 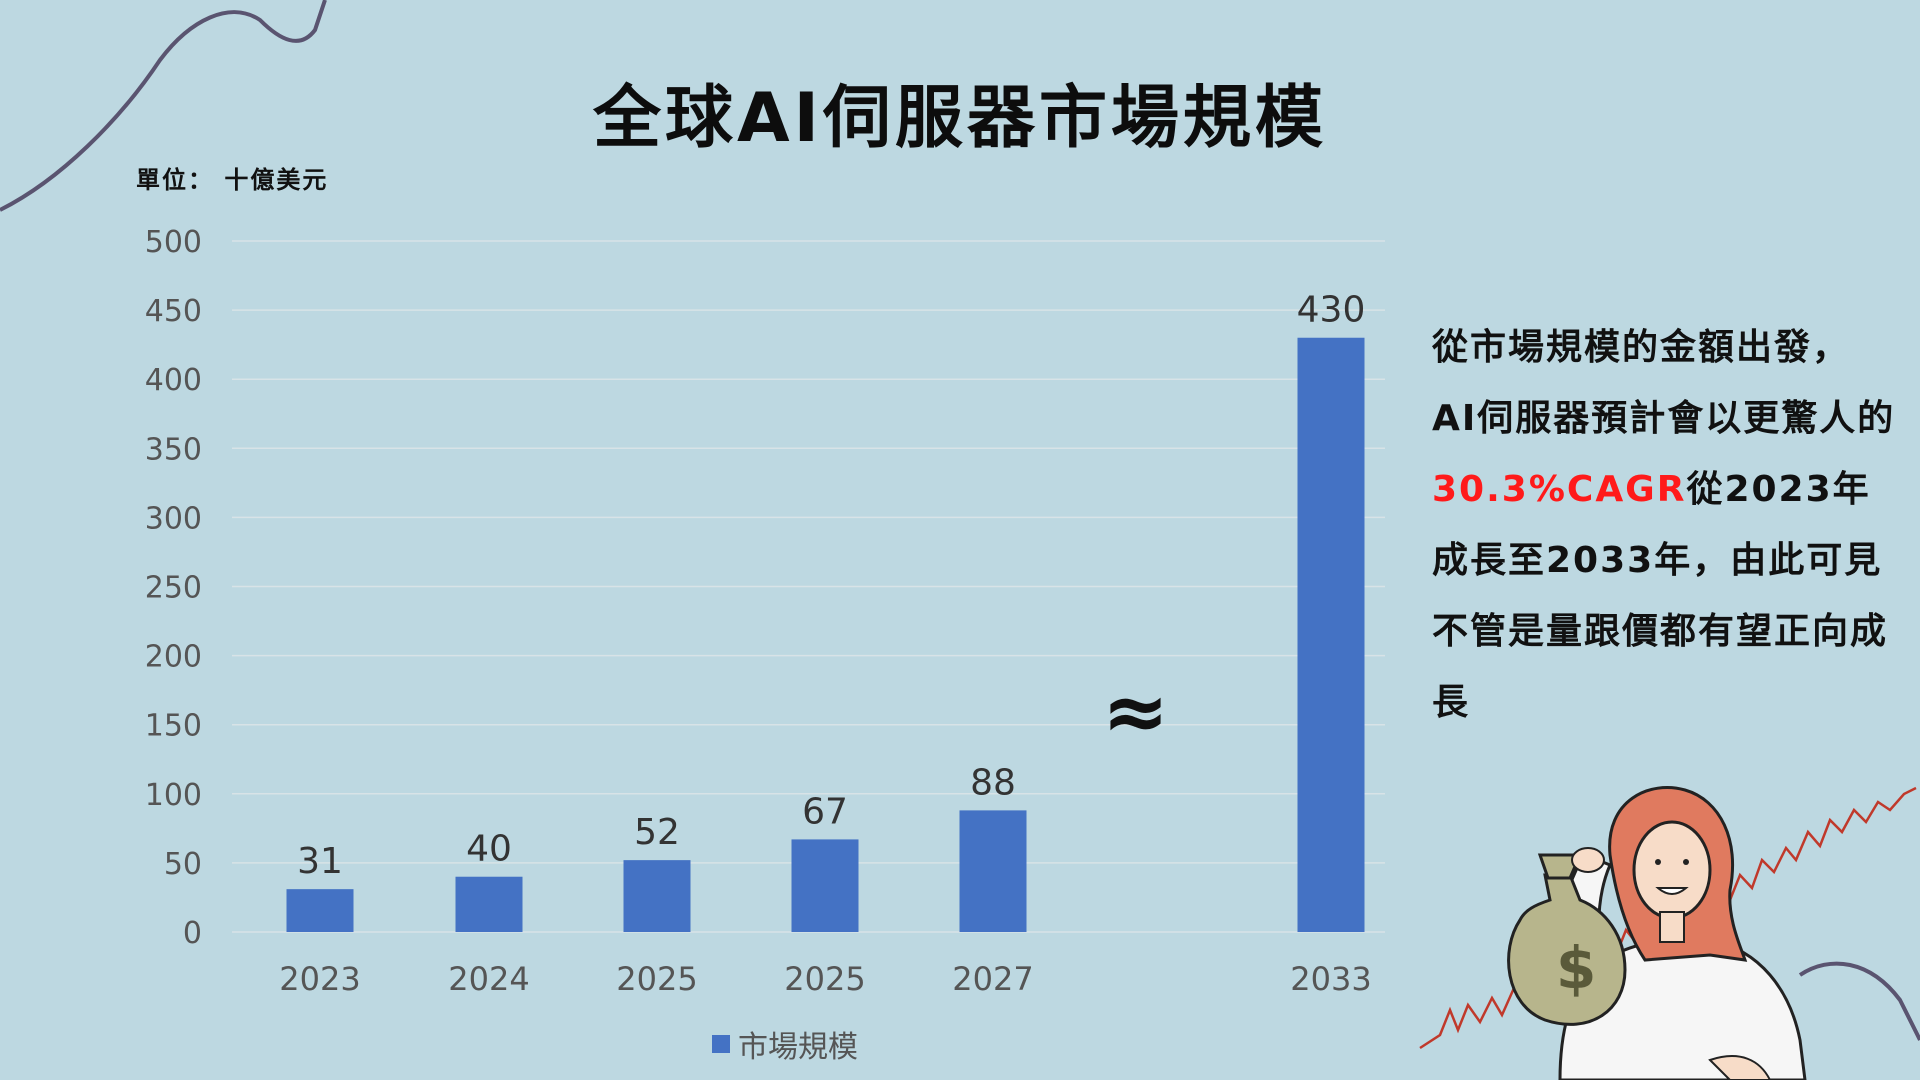 I want to click on legend-swatch, so click(x=721, y=1044).